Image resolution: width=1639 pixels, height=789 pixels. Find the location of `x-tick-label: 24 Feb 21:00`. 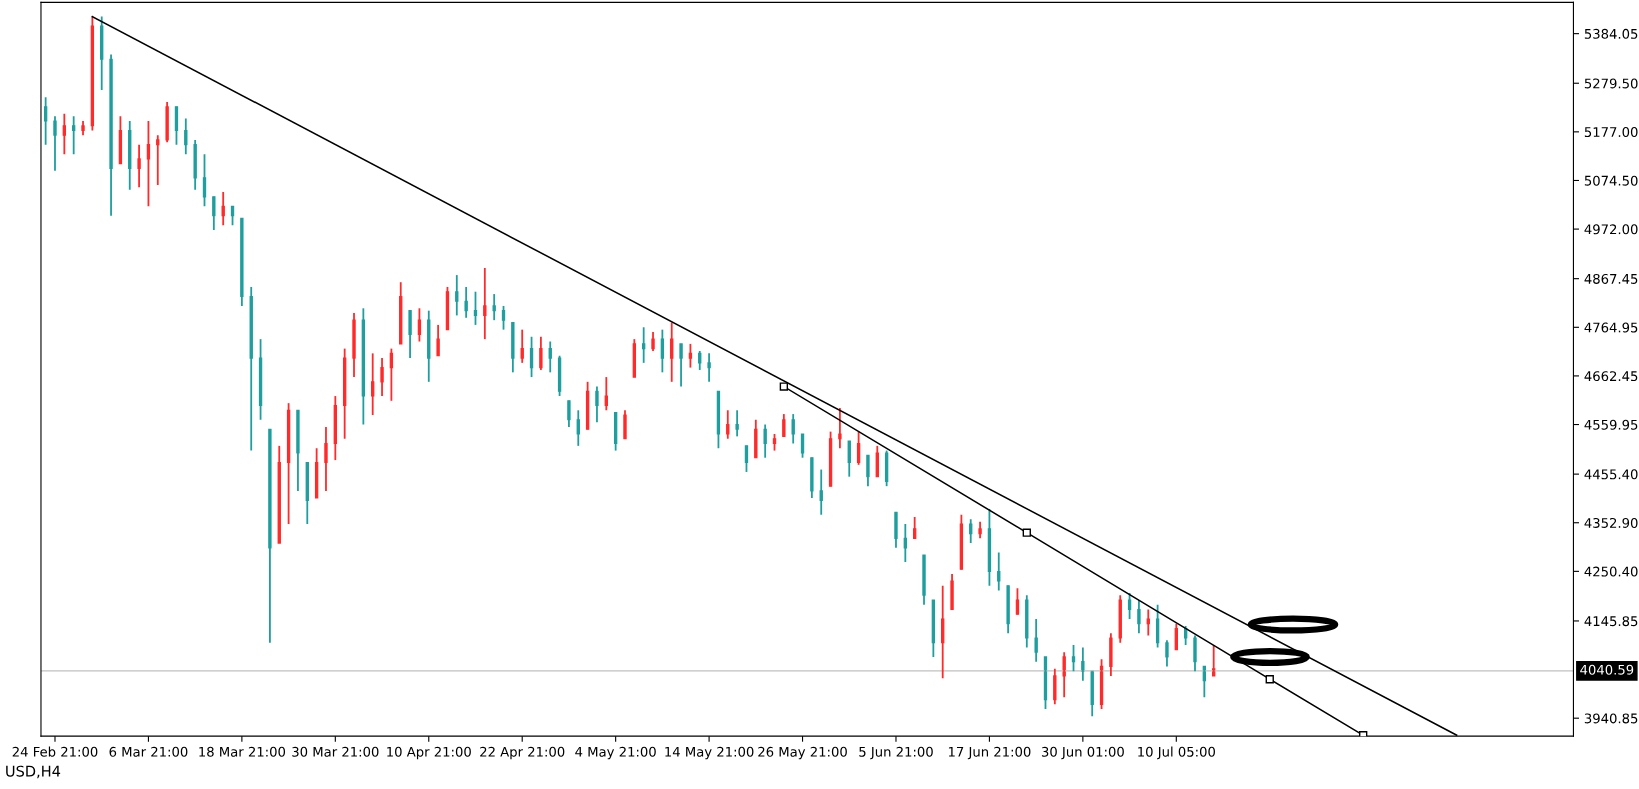

x-tick-label: 24 Feb 21:00 is located at coordinates (55, 751).